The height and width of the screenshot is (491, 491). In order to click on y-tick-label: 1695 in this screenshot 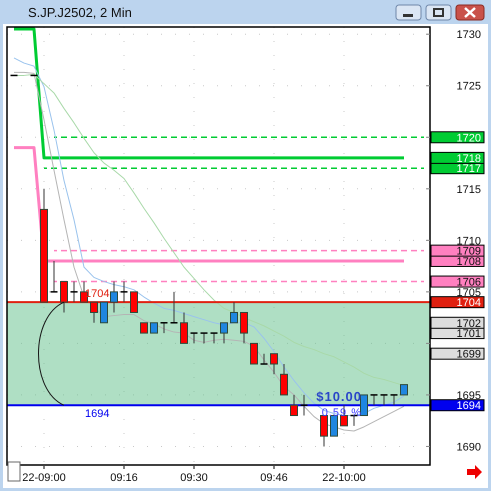, I will do `click(468, 396)`.